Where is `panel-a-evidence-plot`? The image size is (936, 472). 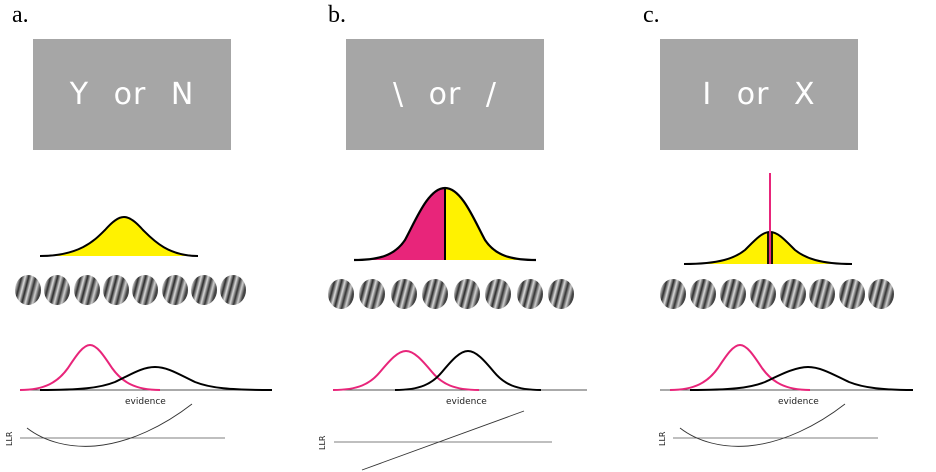
panel-a-evidence-plot is located at coordinates (146, 367).